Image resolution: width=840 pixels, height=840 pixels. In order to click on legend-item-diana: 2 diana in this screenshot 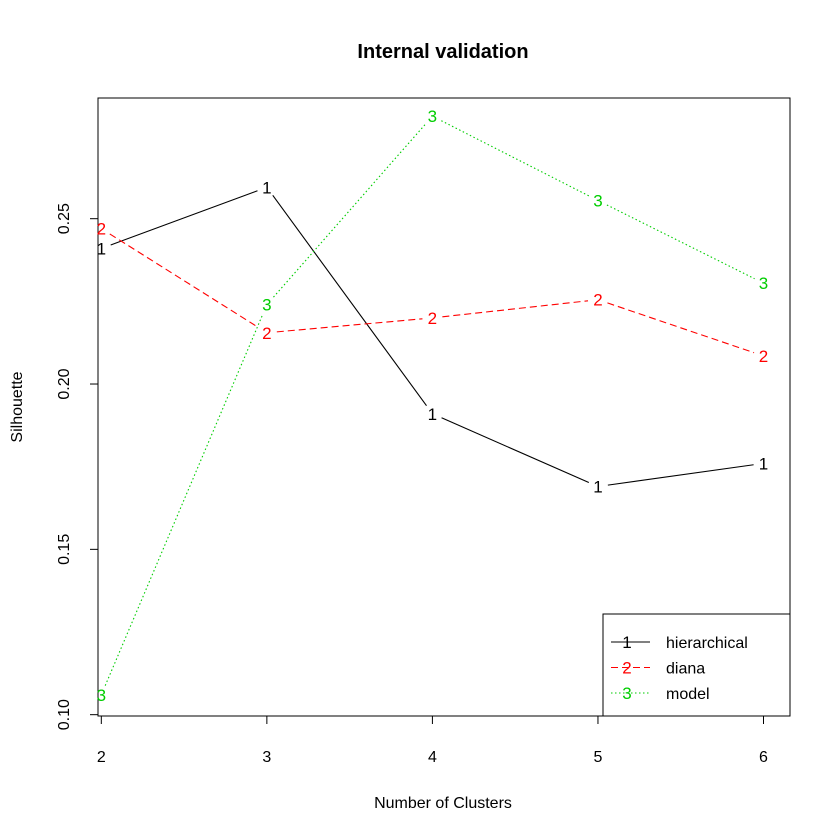, I will do `click(658, 668)`.